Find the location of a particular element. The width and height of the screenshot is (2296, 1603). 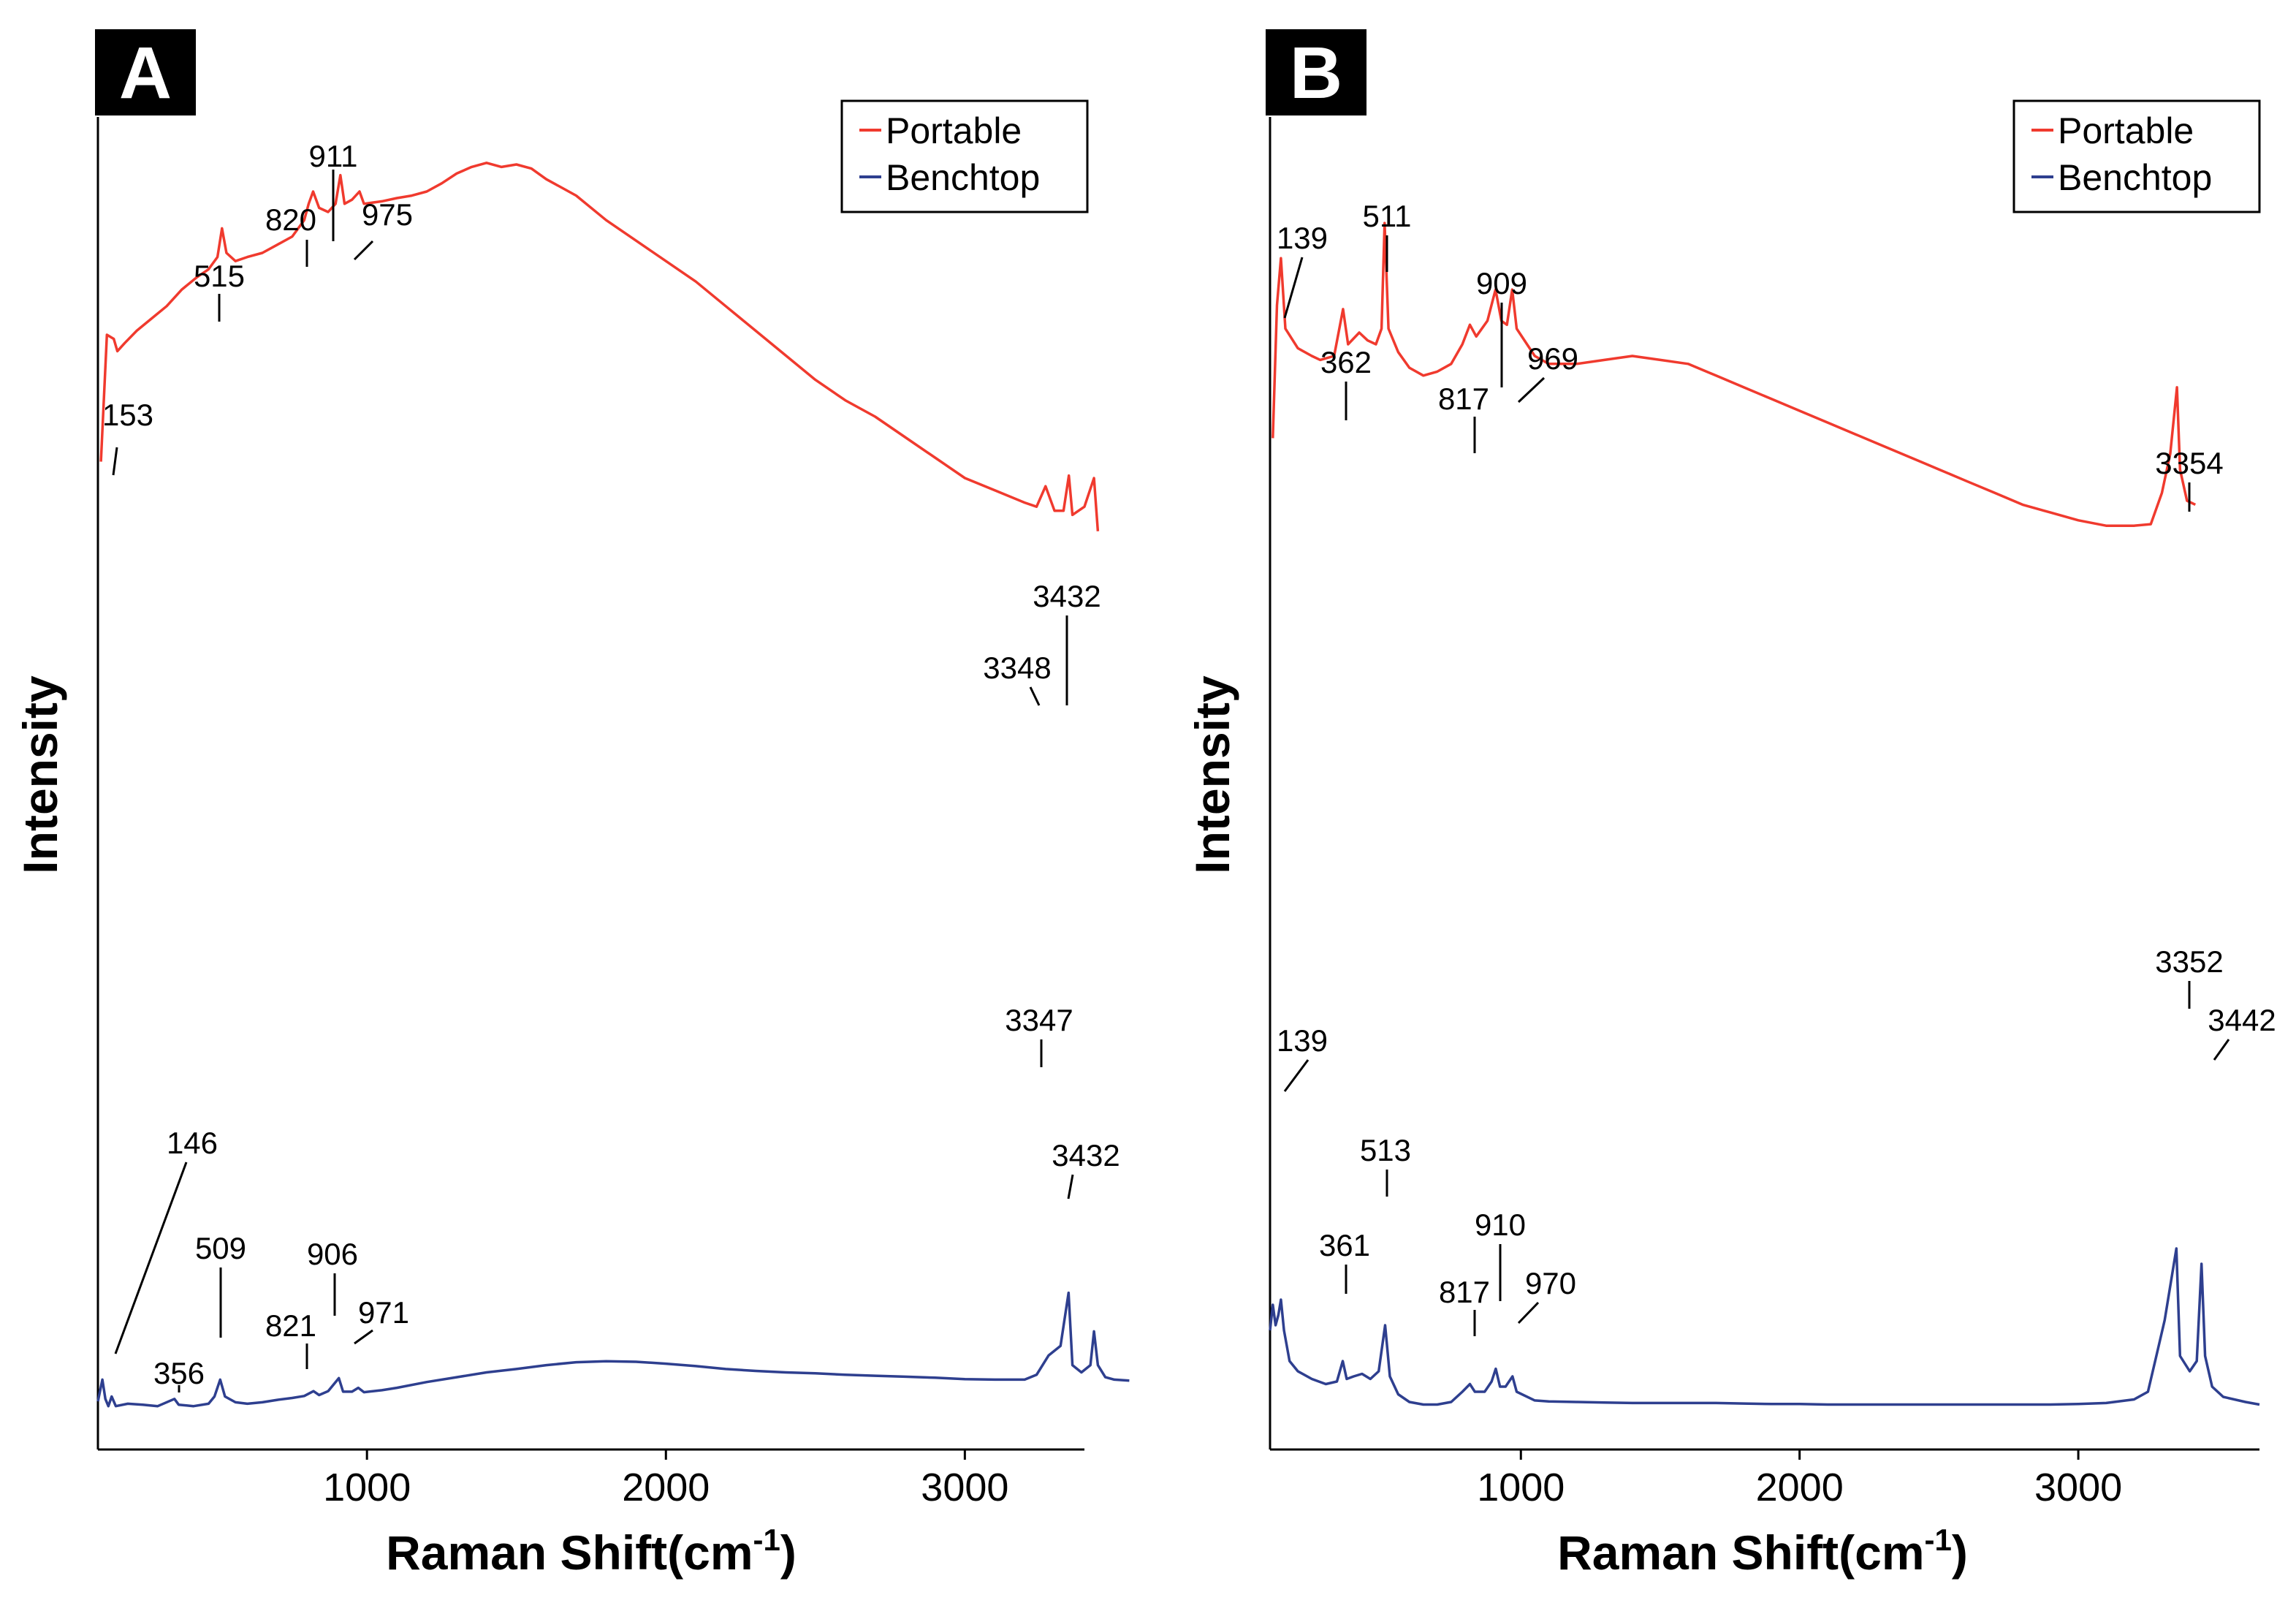

panel-b-x-axis-title-end: ) is located at coordinates (1960, 1553).